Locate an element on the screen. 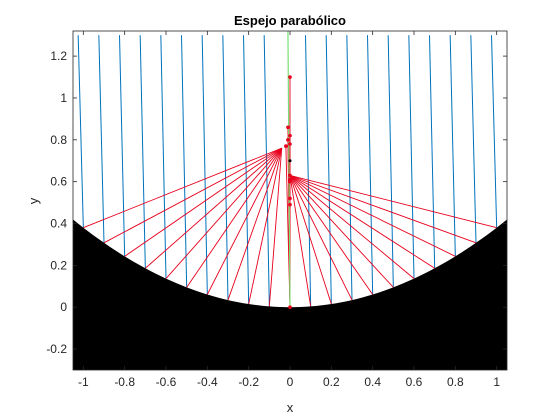  x-tick-label-6: 0.2 is located at coordinates (331, 382).